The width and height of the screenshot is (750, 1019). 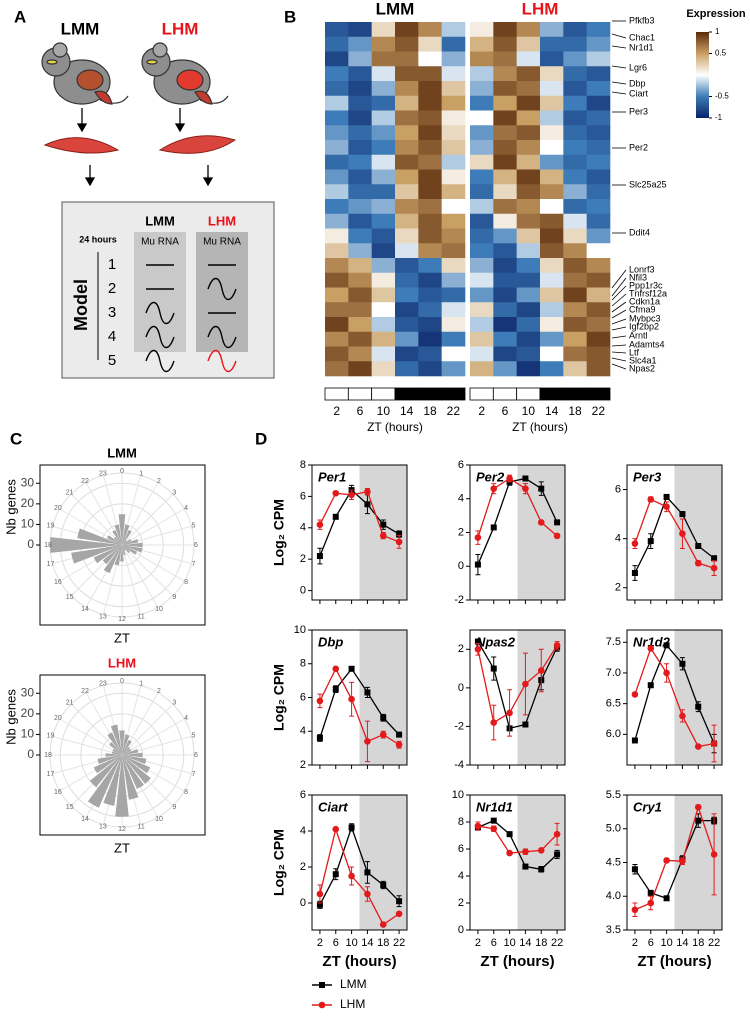 I want to click on x-axis-label: ZT, so click(x=122, y=847).